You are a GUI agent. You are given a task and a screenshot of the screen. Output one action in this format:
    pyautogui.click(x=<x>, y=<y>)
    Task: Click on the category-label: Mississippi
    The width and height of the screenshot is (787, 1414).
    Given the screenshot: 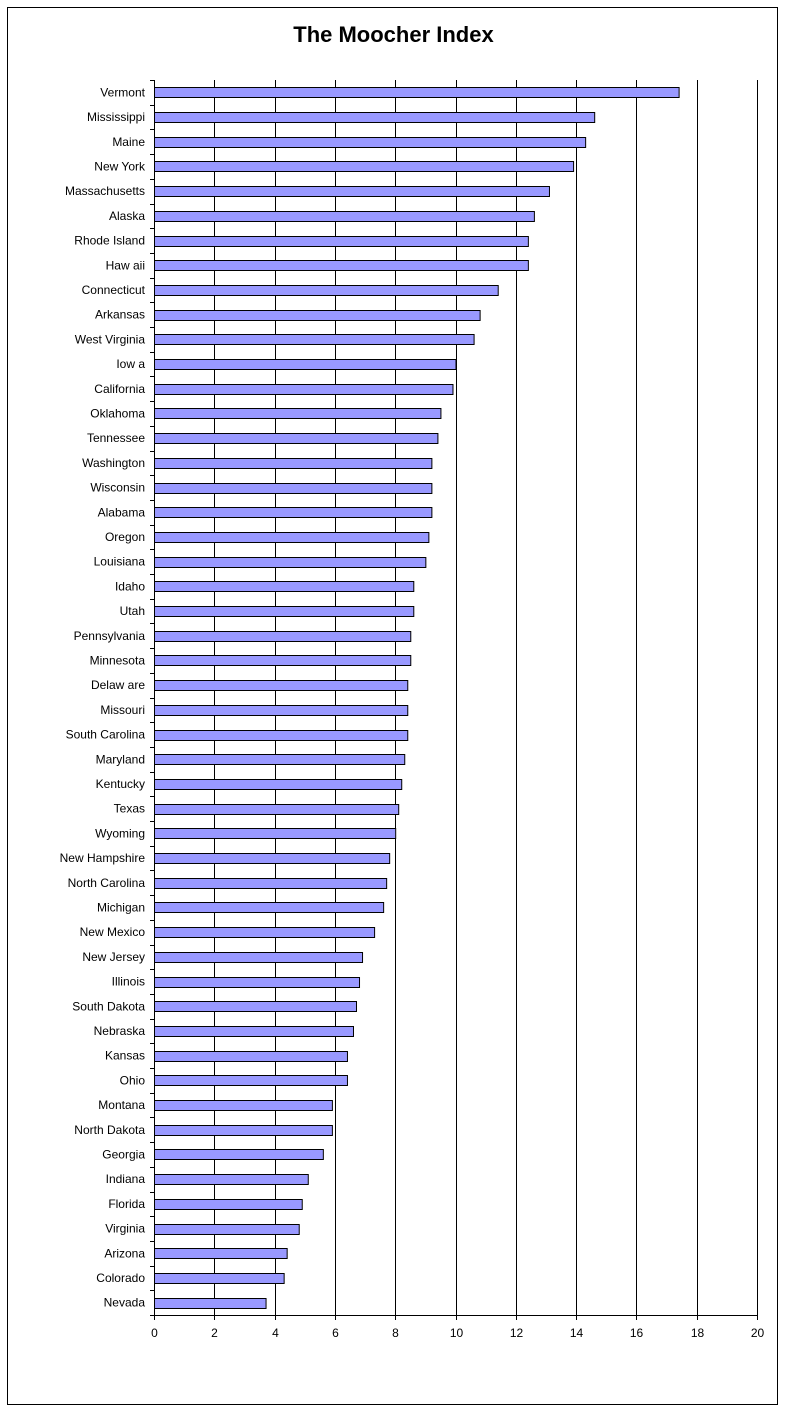 What is the action you would take?
    pyautogui.click(x=116, y=117)
    